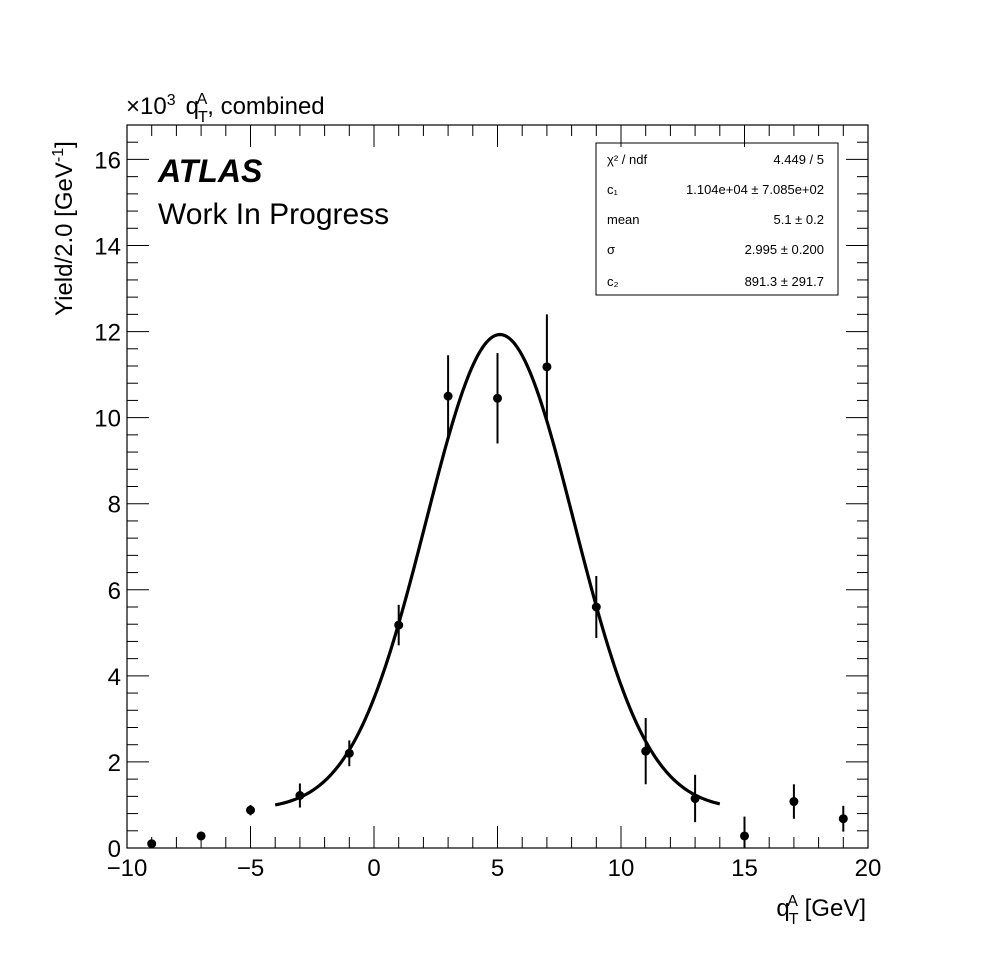 The image size is (996, 972). Describe the element at coordinates (64, 228) in the screenshot. I see `y-axis-label: Yield/2.0 [GeV-1]` at that location.